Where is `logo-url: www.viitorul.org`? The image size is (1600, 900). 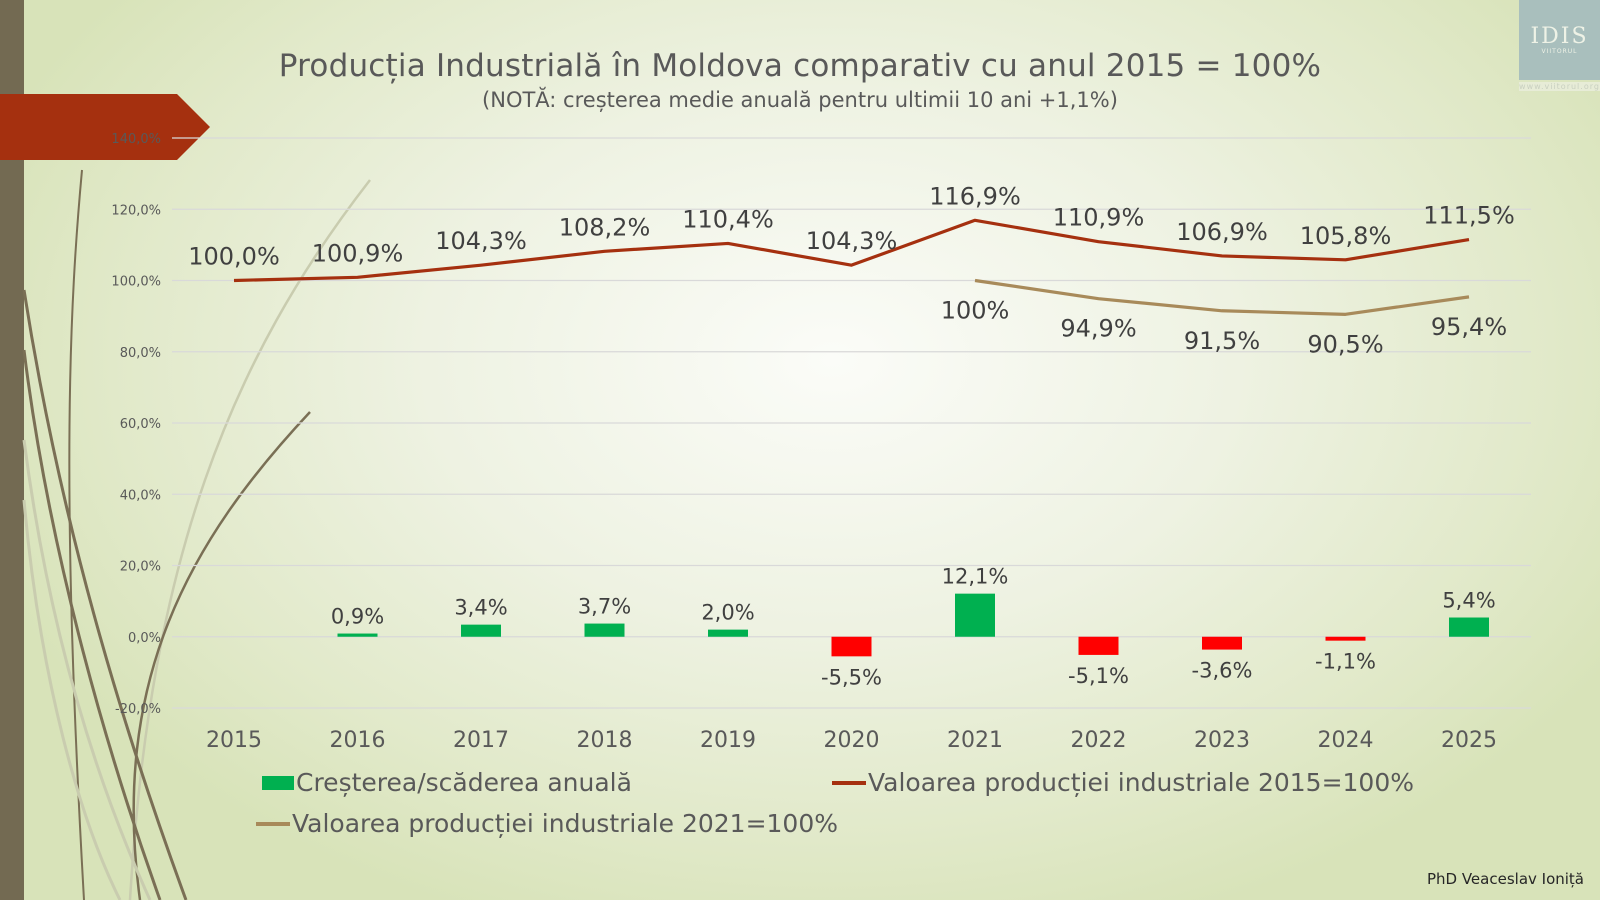
logo-url: www.viitorul.org is located at coordinates (1559, 86).